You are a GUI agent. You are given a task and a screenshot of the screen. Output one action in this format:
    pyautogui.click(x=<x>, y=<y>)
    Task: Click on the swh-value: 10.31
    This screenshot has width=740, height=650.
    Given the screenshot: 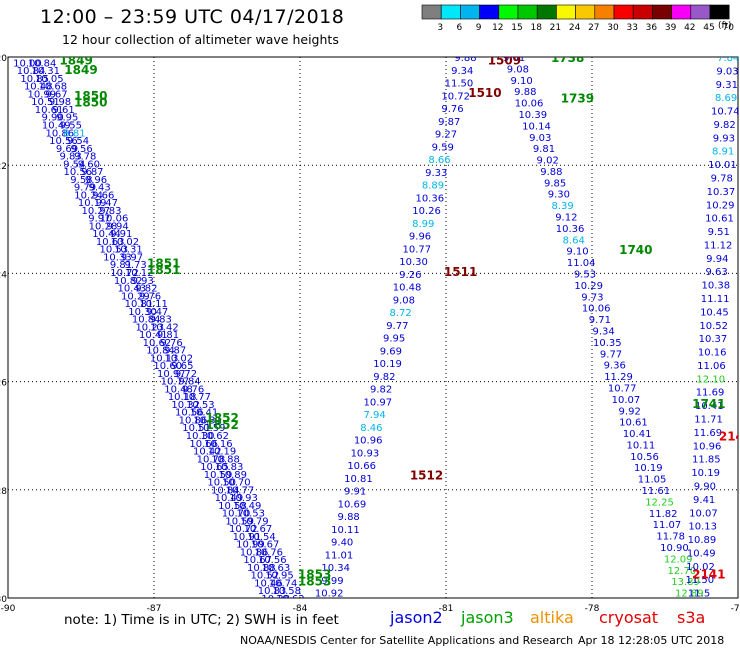 What is the action you would take?
    pyautogui.click(x=207, y=420)
    